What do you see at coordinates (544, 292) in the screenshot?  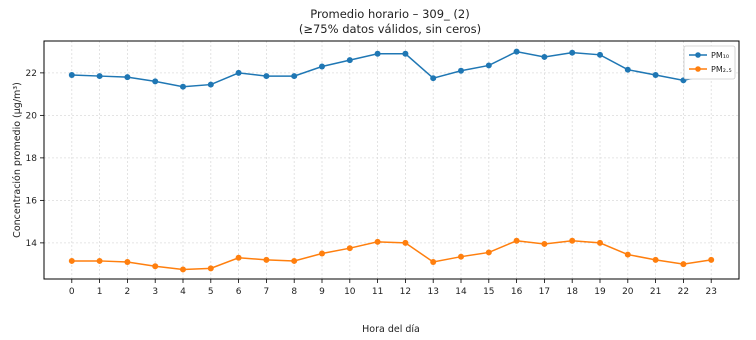 I see `x-tick-label: 17` at bounding box center [544, 292].